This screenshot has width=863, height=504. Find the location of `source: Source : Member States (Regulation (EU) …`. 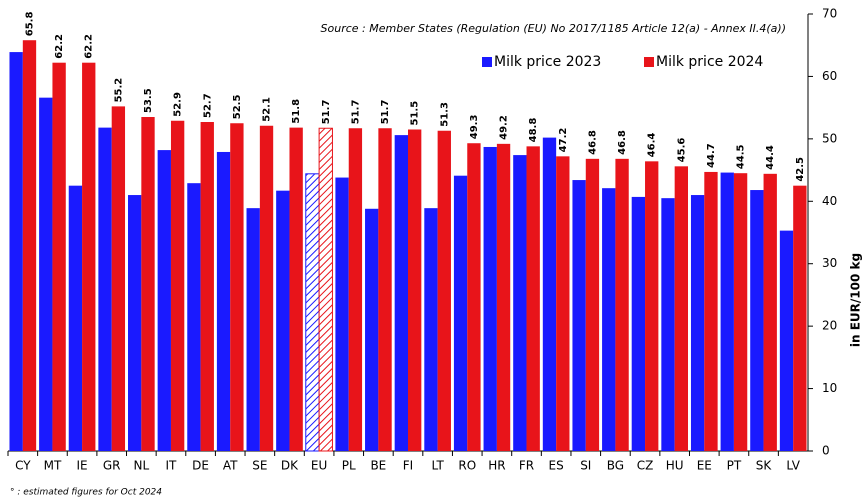

source: Source : Member States (Regulation (EU) … is located at coordinates (553, 28).